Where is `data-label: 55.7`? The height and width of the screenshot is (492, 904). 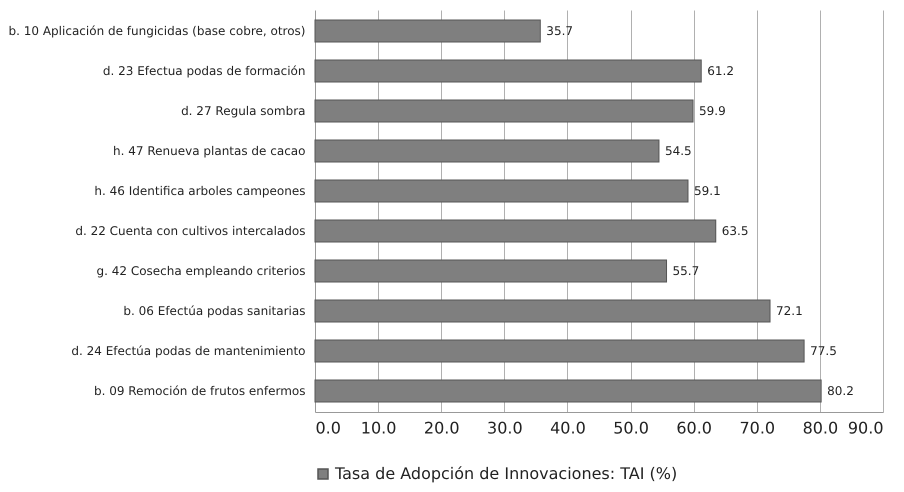
data-label: 55.7 is located at coordinates (686, 271).